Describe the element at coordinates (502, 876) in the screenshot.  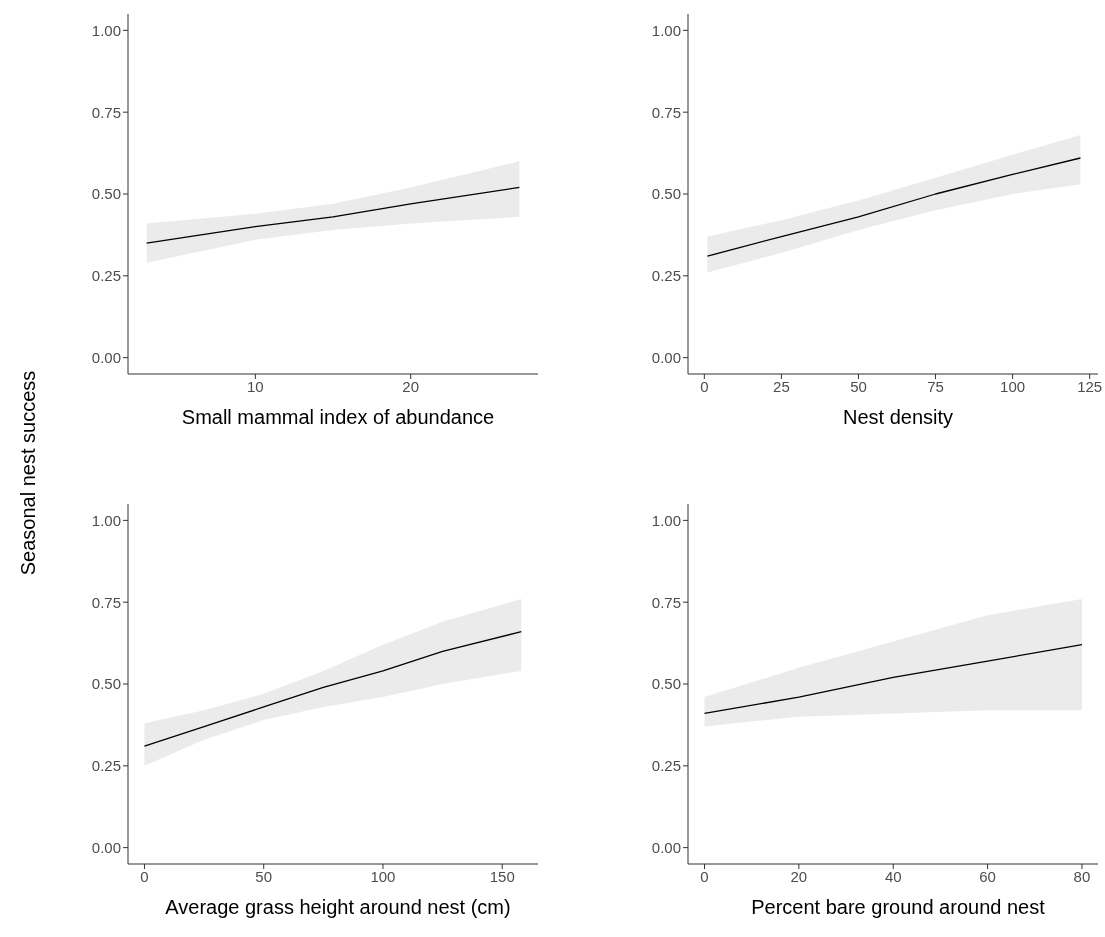
I see `x-tick-label: 150` at that location.